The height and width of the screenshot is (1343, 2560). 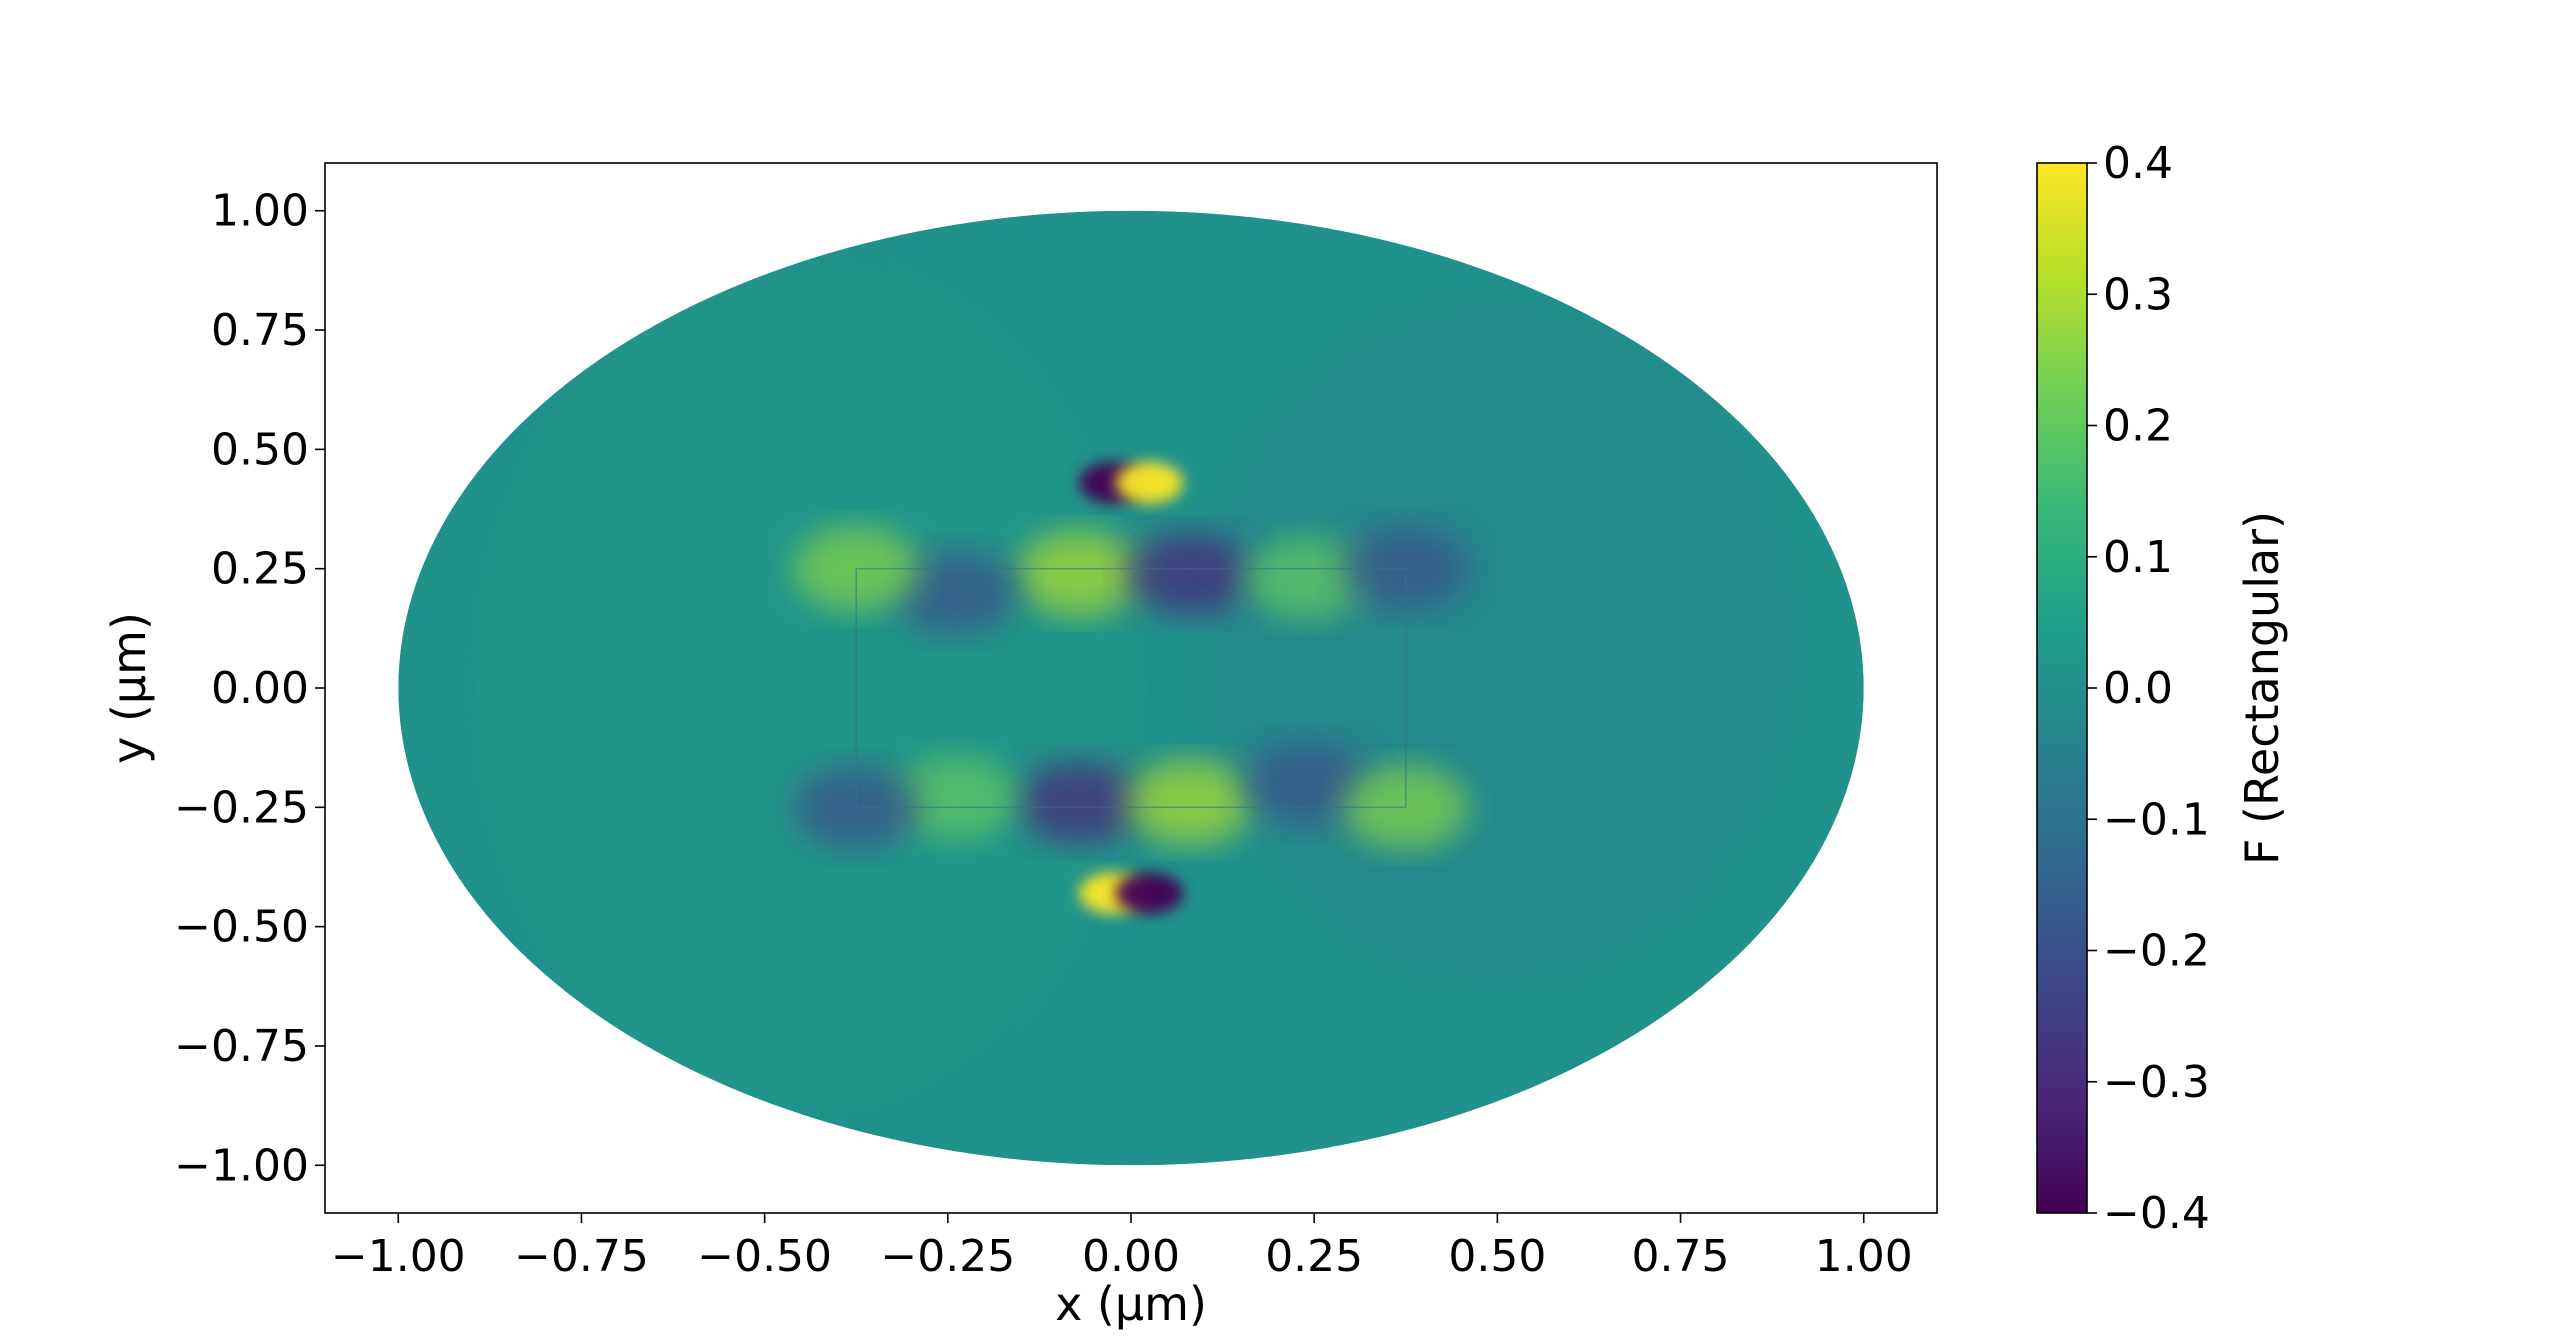 What do you see at coordinates (947, 1256) in the screenshot?
I see `x-tick-label: −0.25` at bounding box center [947, 1256].